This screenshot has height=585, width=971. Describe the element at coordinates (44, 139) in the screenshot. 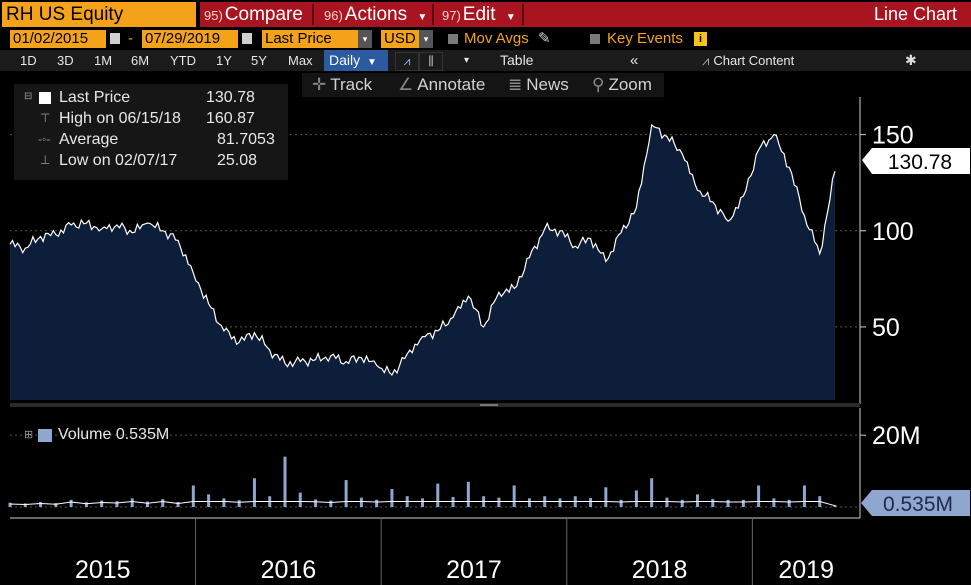

I see `average-marker-icon: -◦-` at that location.